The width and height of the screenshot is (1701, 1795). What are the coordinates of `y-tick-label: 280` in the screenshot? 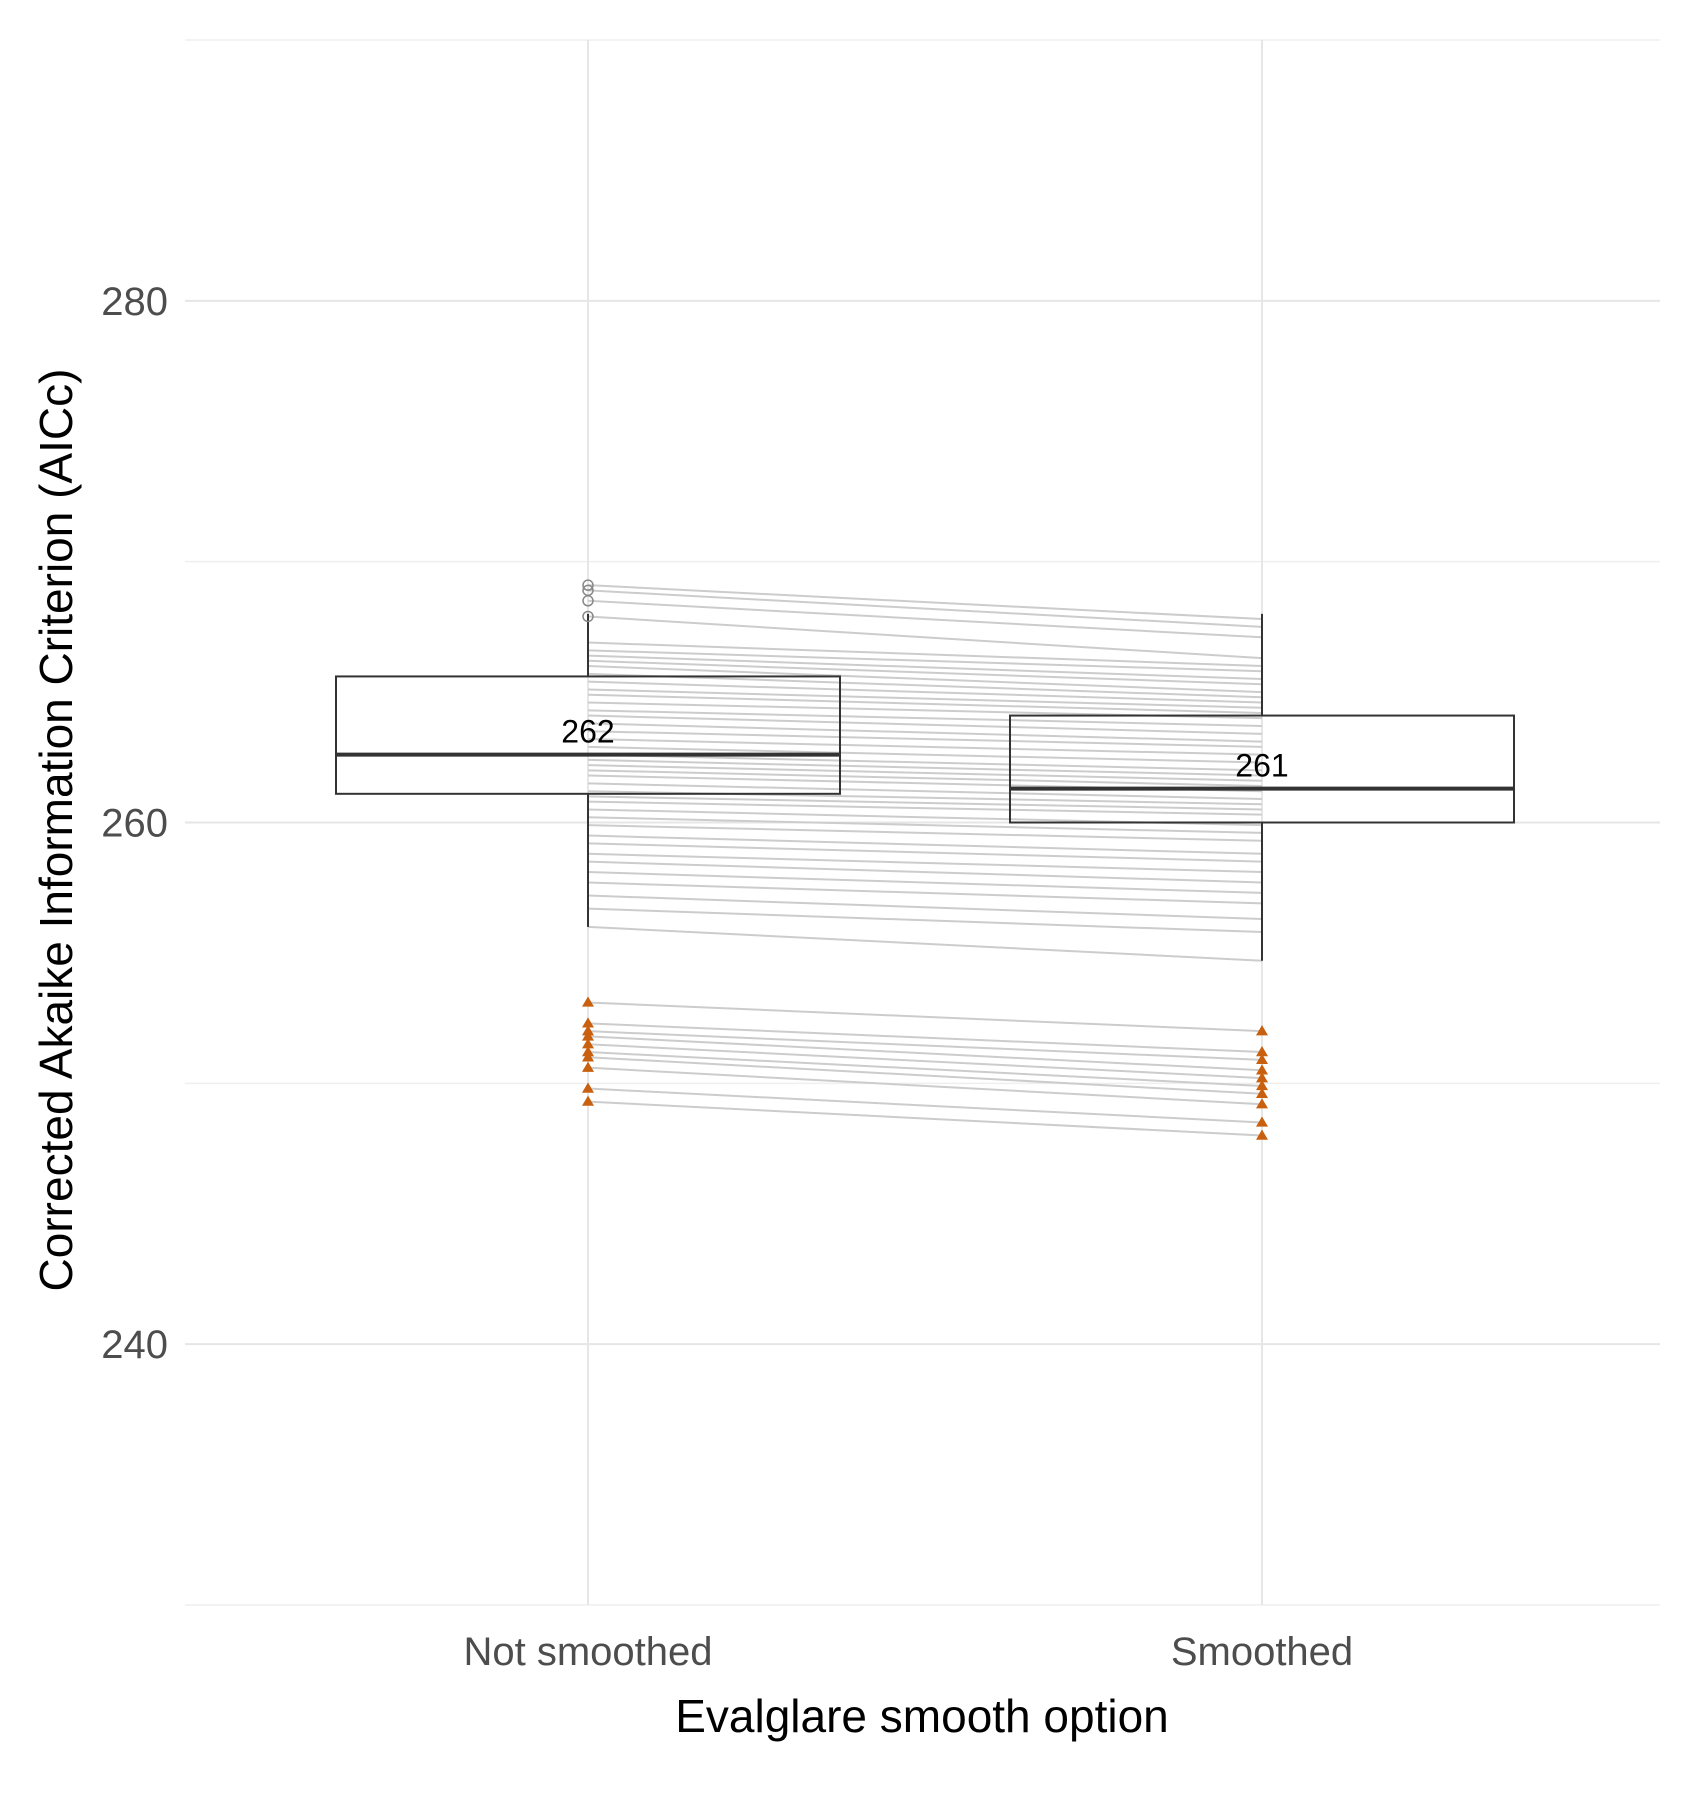 It's located at (134, 302).